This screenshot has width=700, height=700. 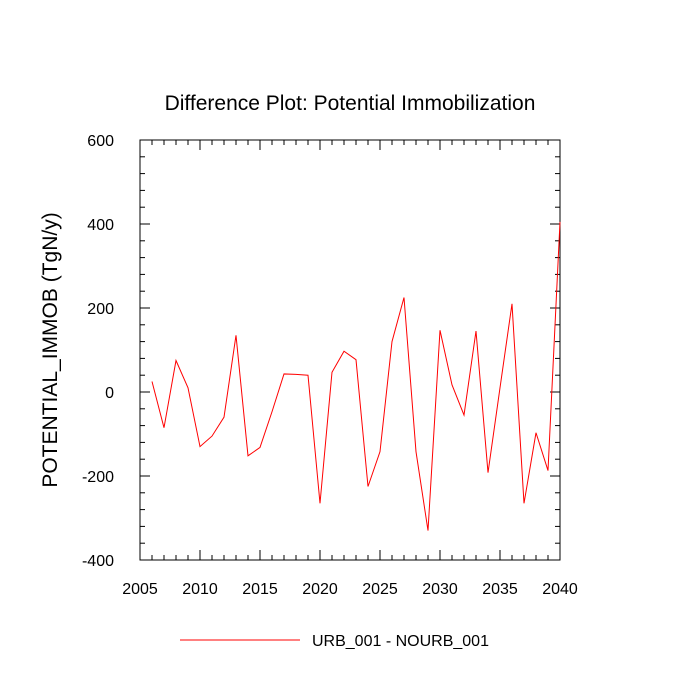 What do you see at coordinates (320, 589) in the screenshot?
I see `x-tick-label: 2020` at bounding box center [320, 589].